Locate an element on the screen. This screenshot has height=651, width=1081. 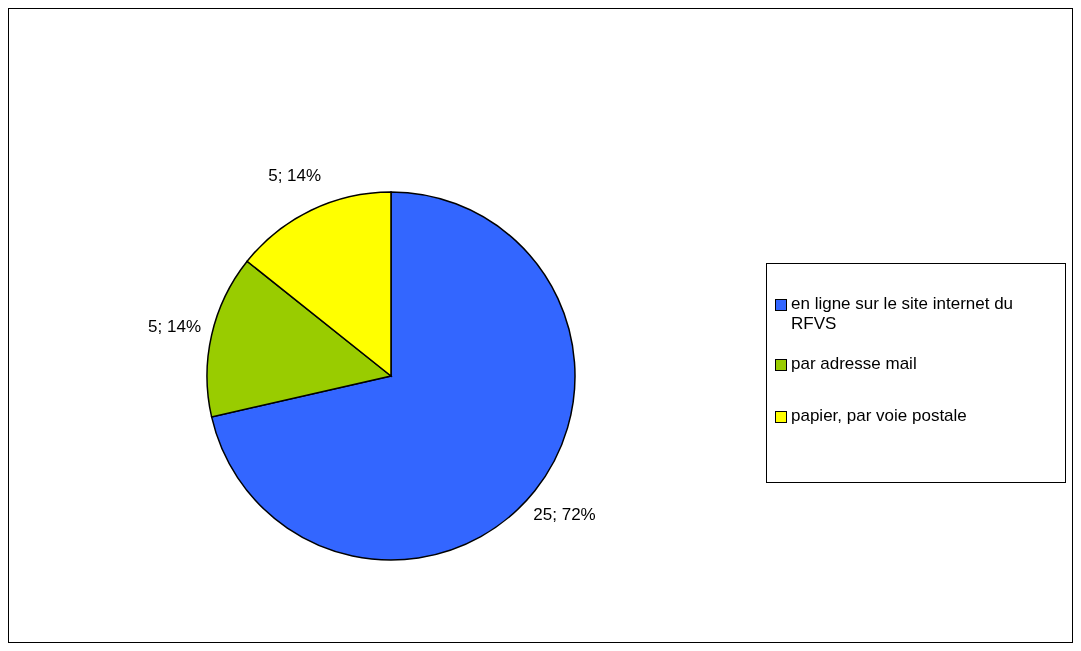
legend-label: en ligne sur le site internet du RFVS is located at coordinates (903, 314).